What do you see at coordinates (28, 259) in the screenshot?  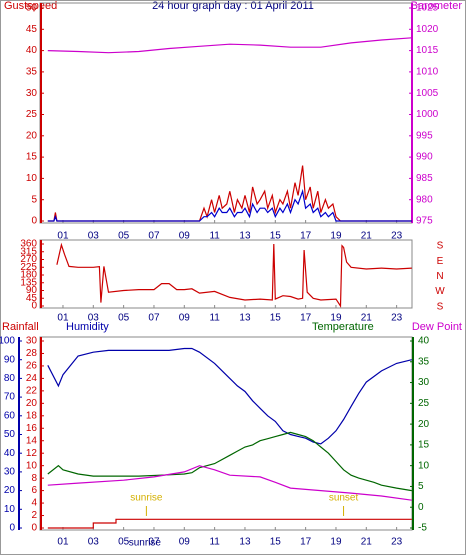 I see `y-tick-label: 270` at bounding box center [28, 259].